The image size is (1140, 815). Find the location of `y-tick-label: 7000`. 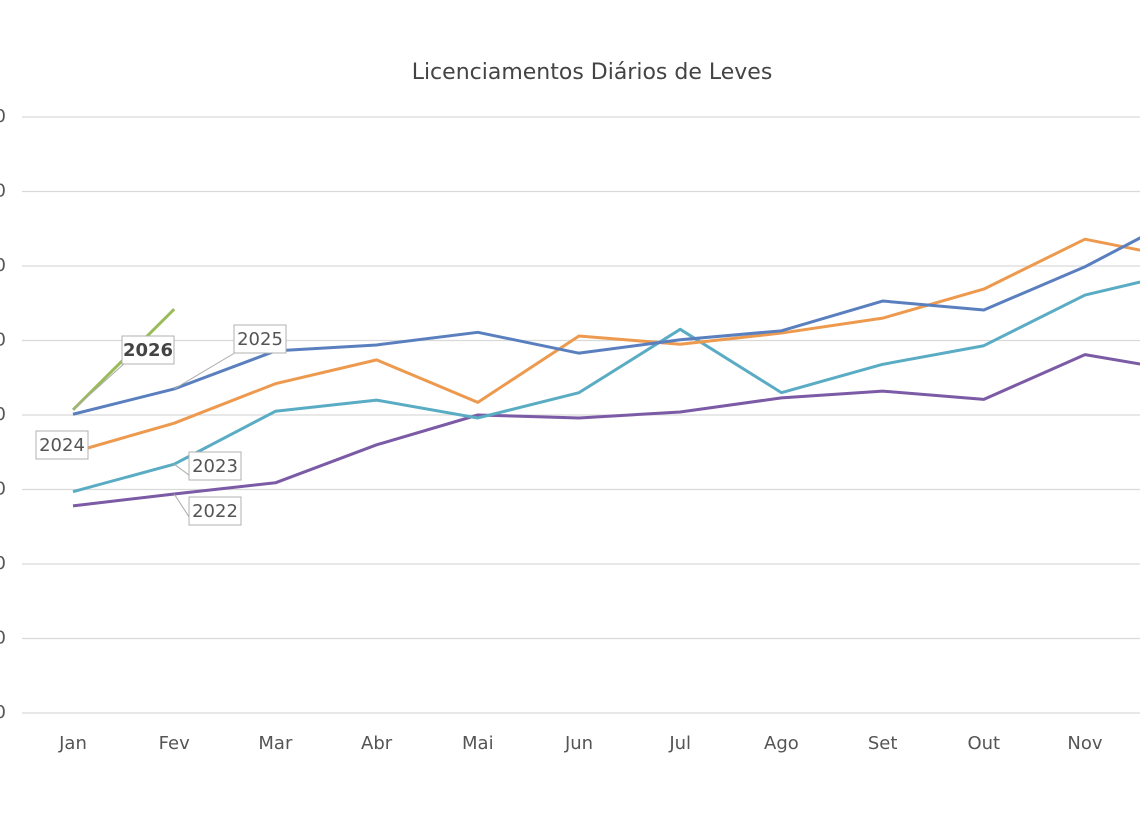

y-tick-label: 7000 is located at coordinates (3, 191).